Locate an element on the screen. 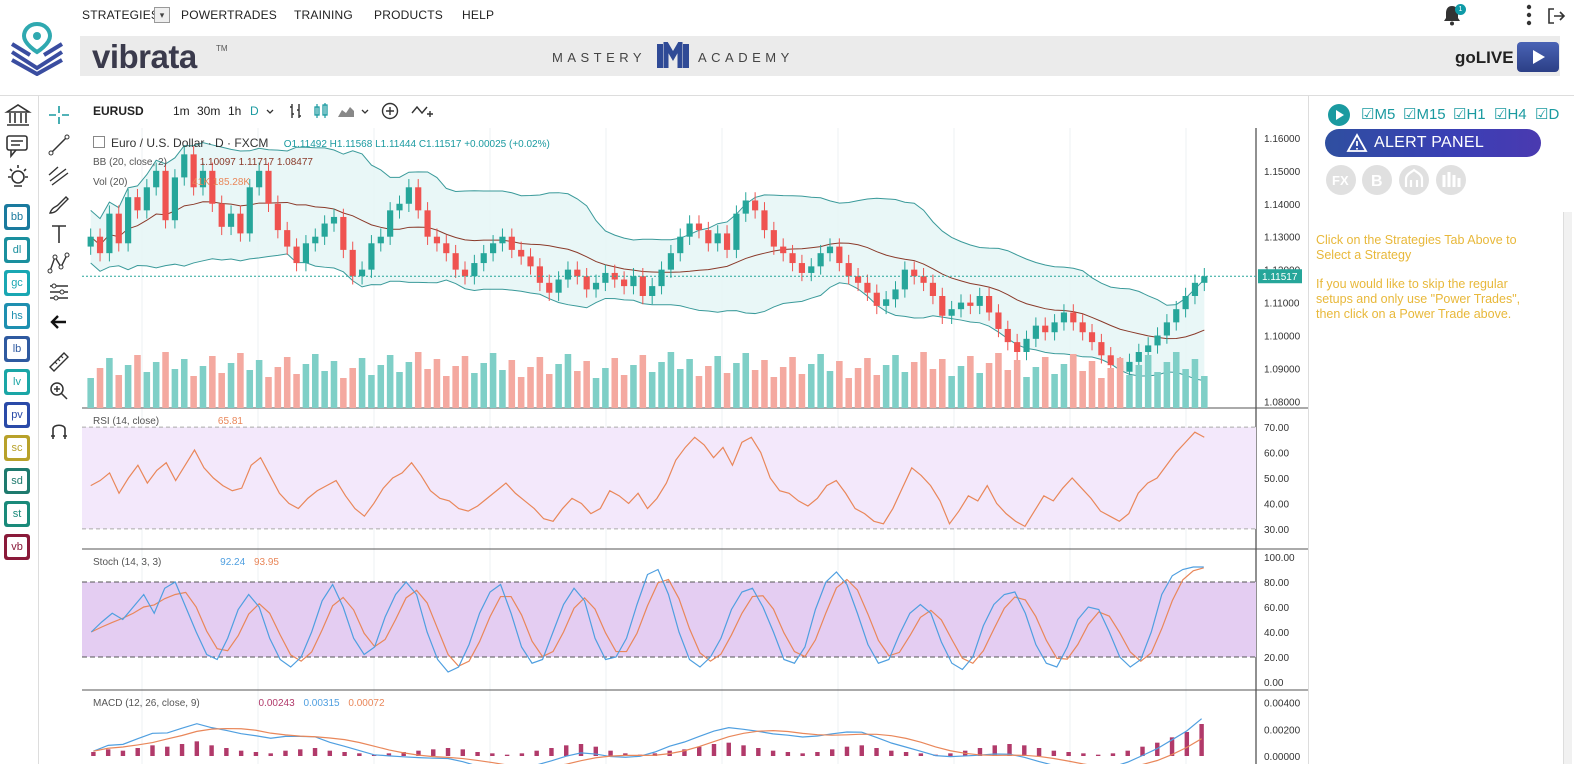  bank-icon is located at coordinates (18, 116).